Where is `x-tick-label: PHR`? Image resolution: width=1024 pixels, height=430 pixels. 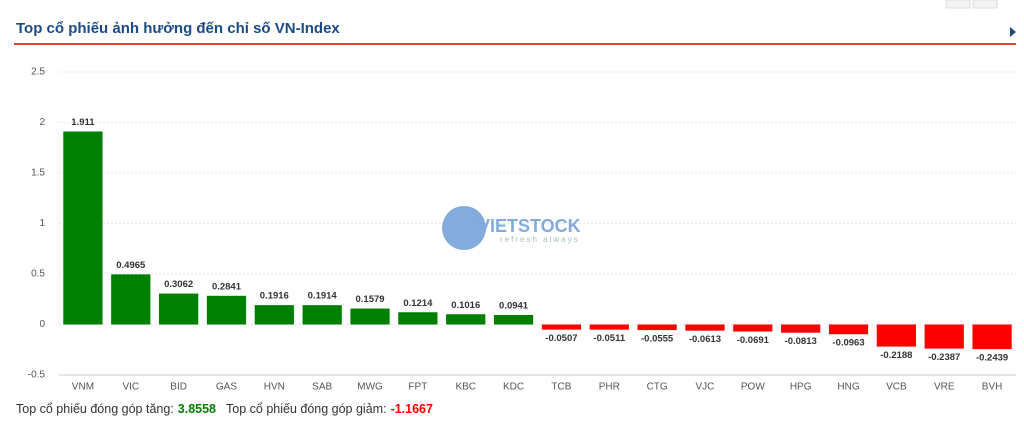
x-tick-label: PHR is located at coordinates (609, 387).